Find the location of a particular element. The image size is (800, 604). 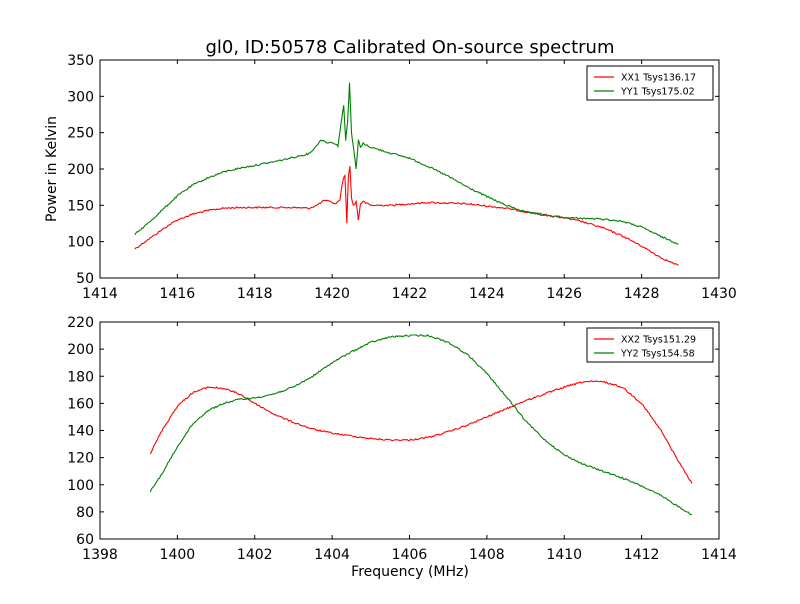

bottom-y-tick-label: 80 is located at coordinates (85, 513).